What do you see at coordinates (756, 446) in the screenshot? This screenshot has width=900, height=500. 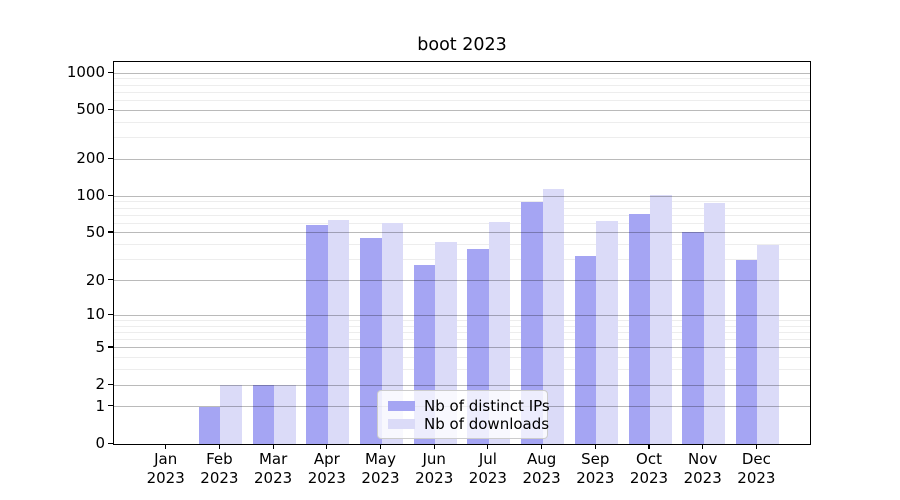 I see `x-tick-mark-dec-2023` at bounding box center [756, 446].